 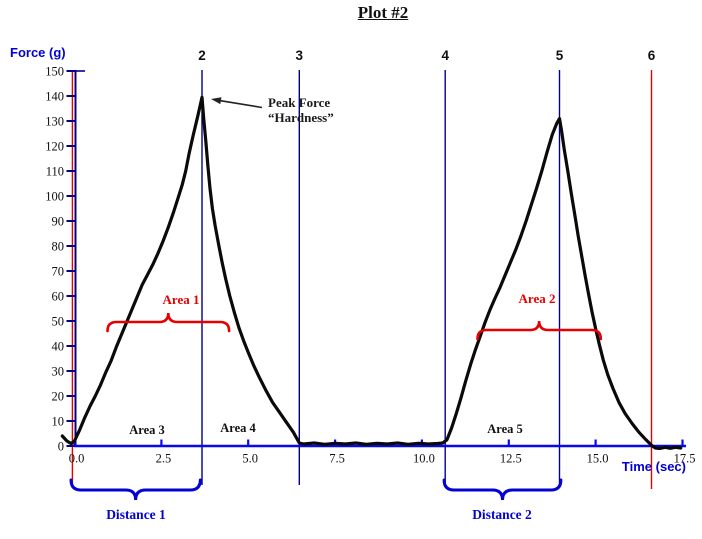 What do you see at coordinates (58, 397) in the screenshot?
I see `y-tick-label-20: 20` at bounding box center [58, 397].